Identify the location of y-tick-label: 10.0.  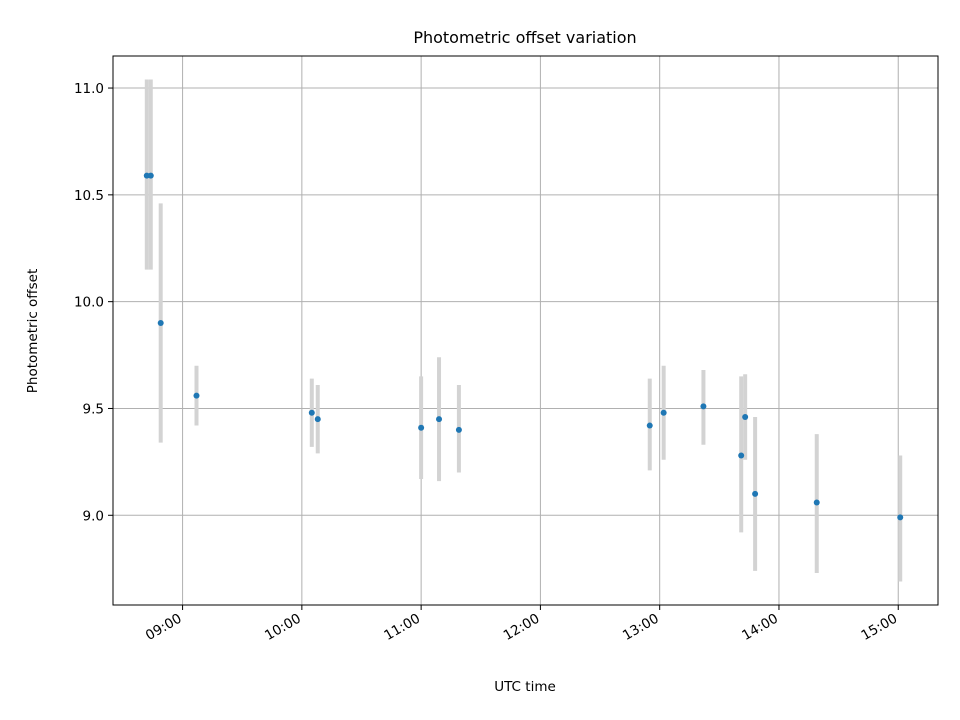
(89, 303).